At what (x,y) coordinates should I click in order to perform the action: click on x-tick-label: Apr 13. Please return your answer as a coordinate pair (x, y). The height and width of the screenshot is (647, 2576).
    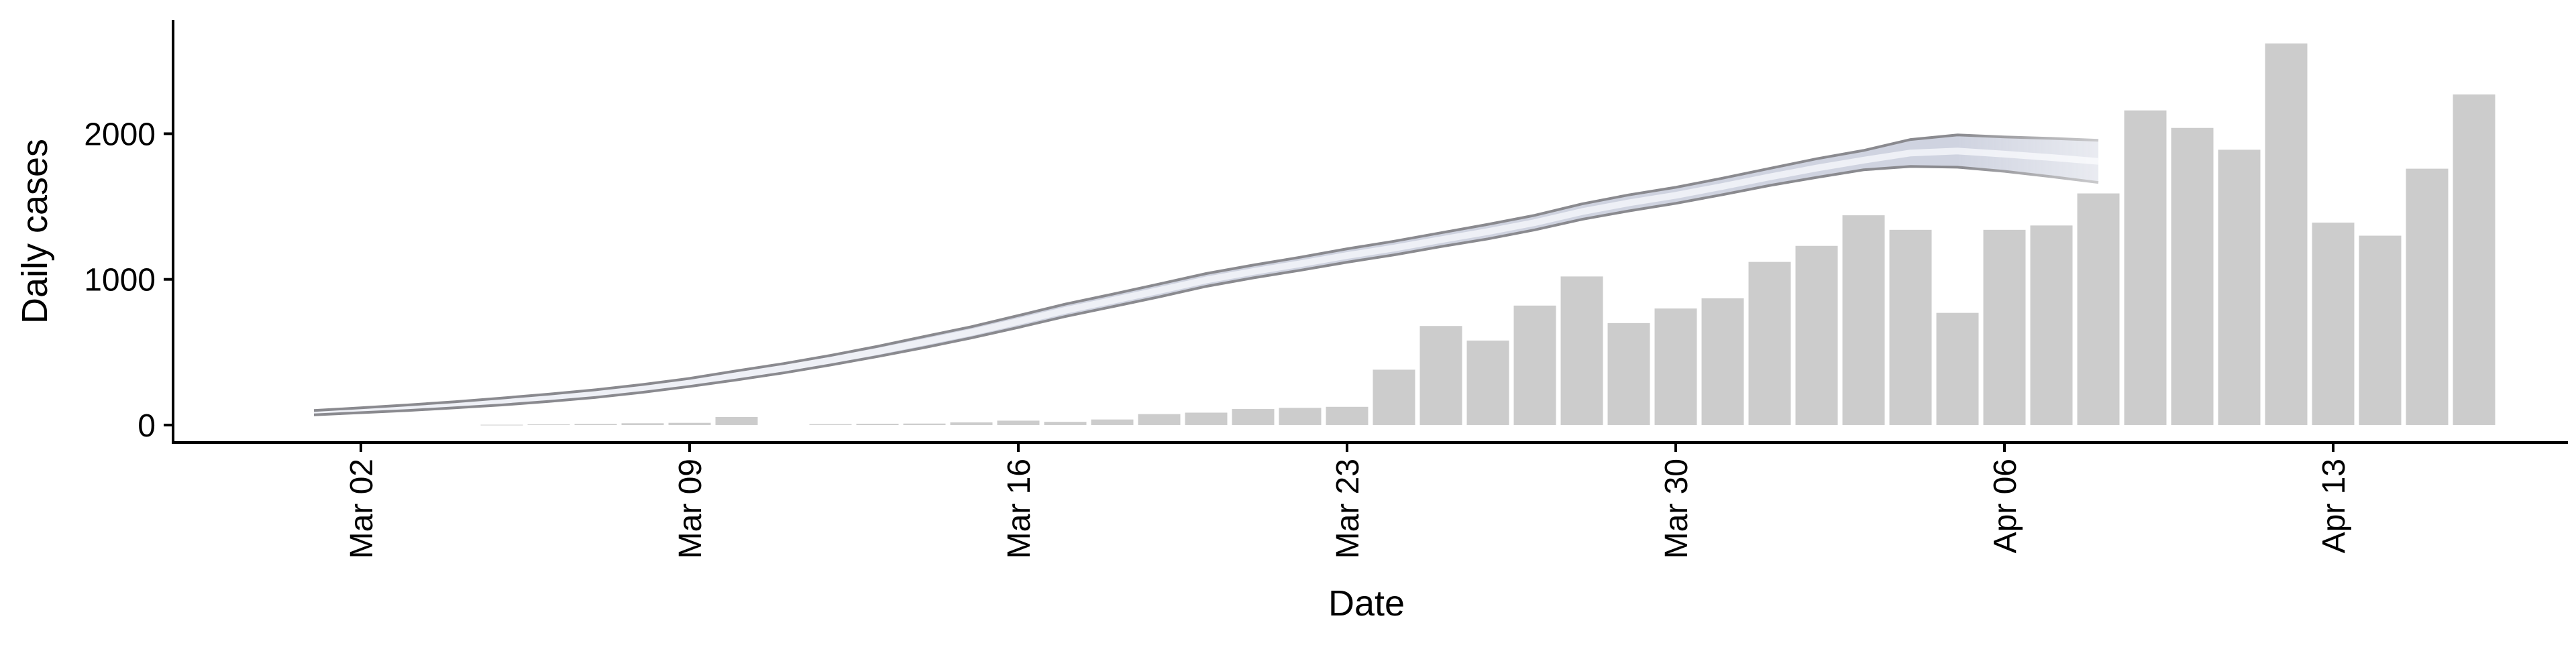
    Looking at the image, I should click on (2334, 506).